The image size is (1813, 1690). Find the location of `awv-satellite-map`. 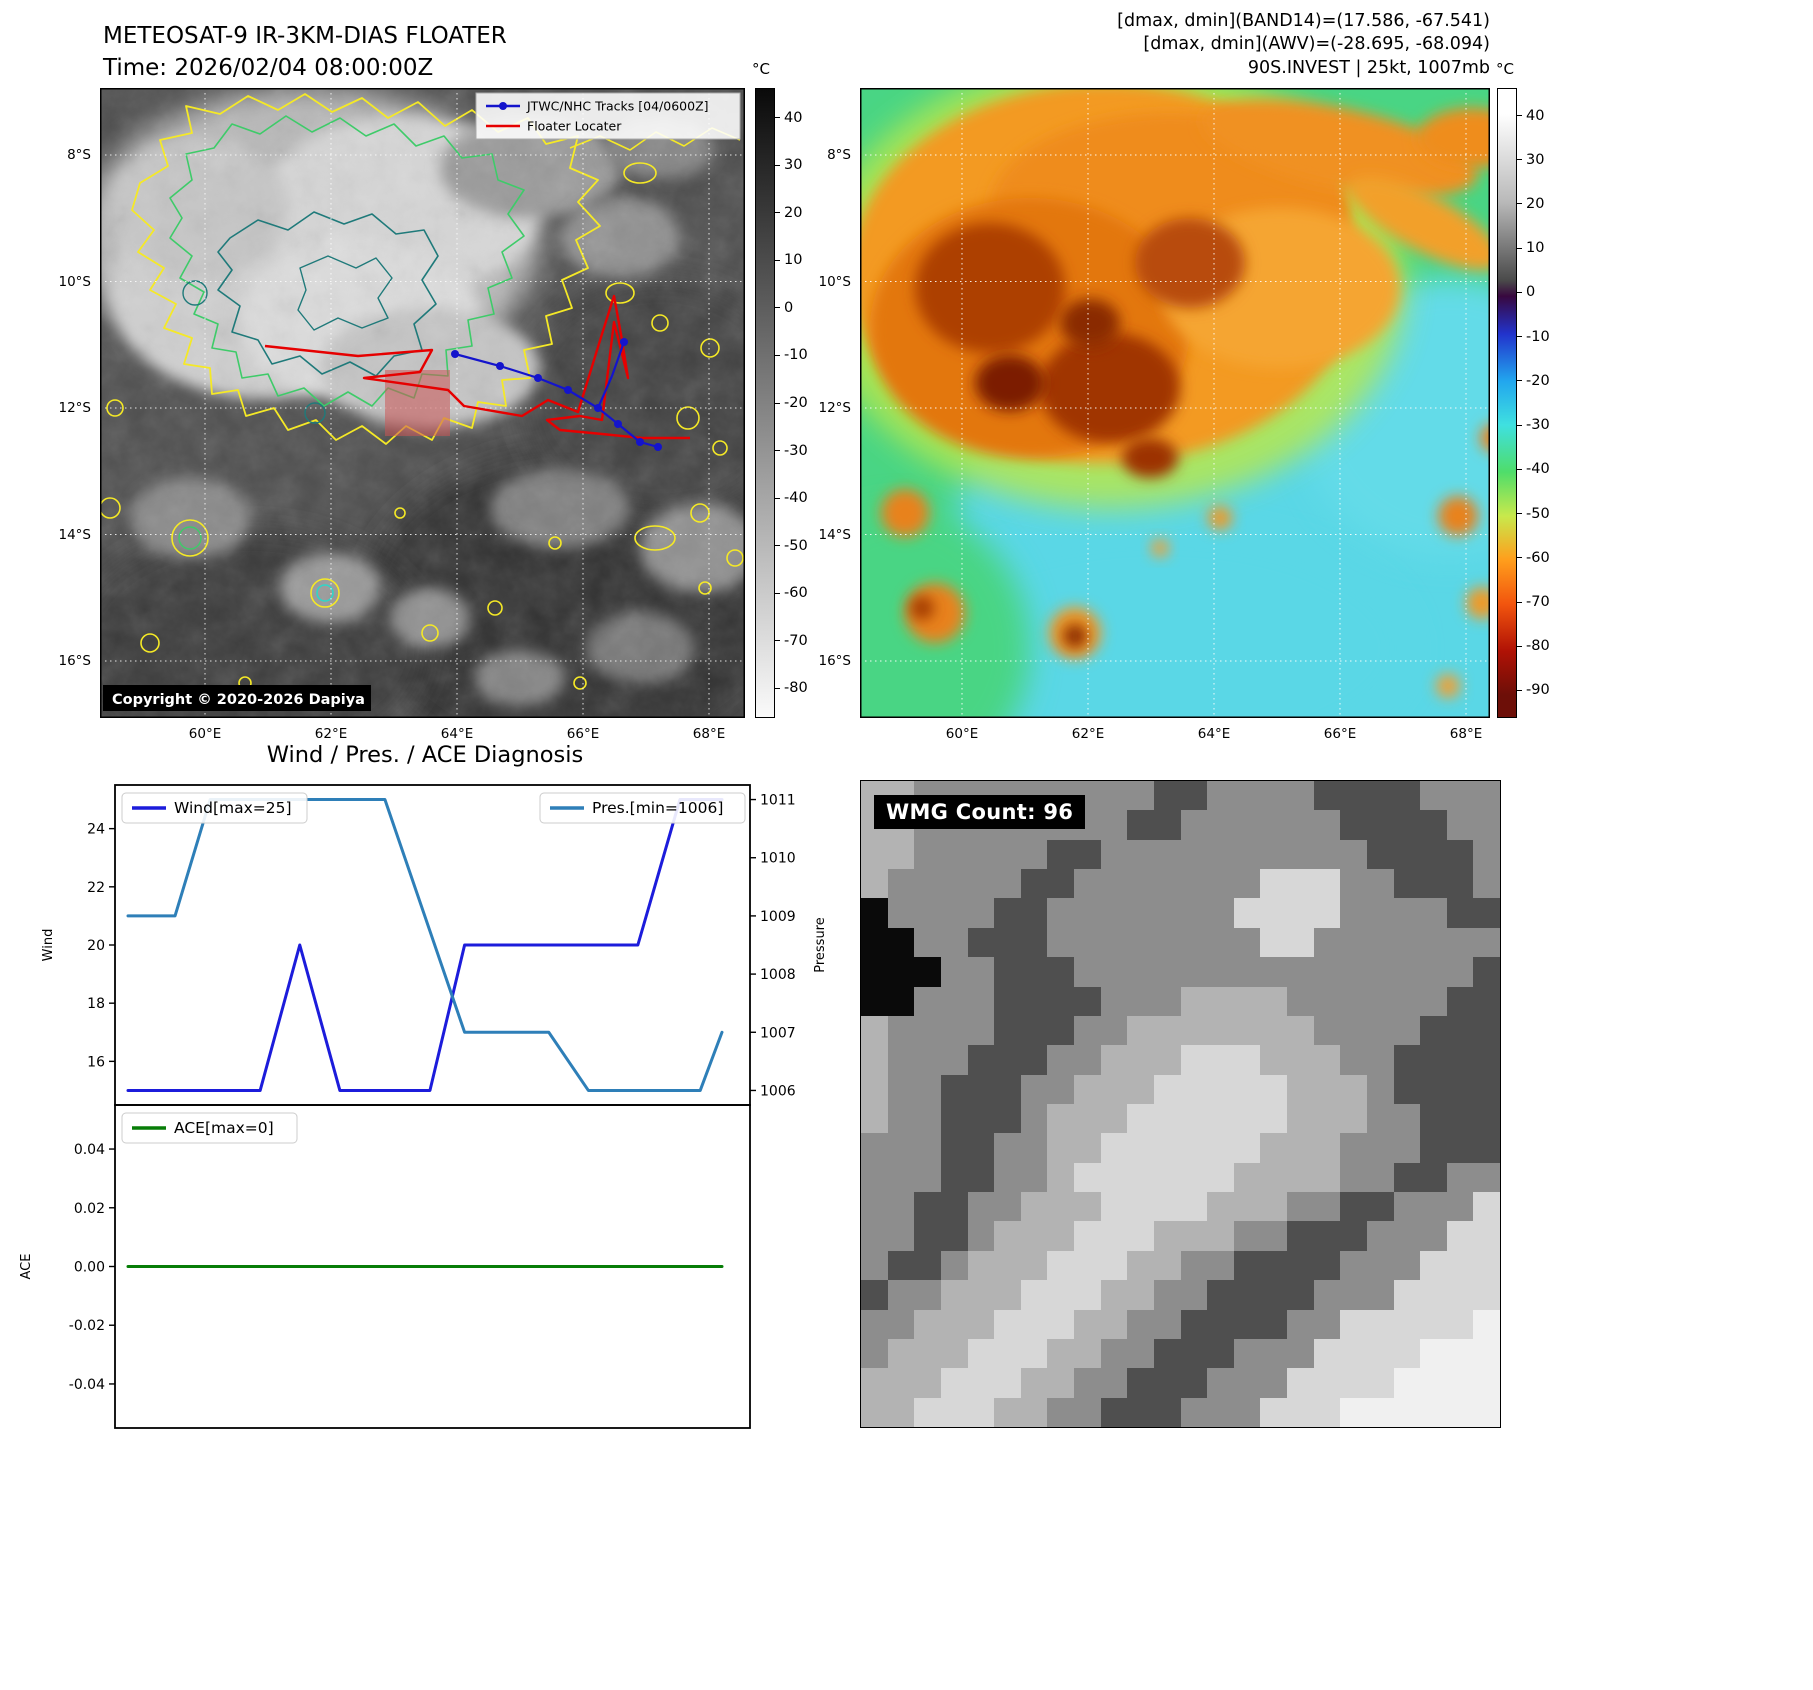

awv-satellite-map is located at coordinates (1175, 403).